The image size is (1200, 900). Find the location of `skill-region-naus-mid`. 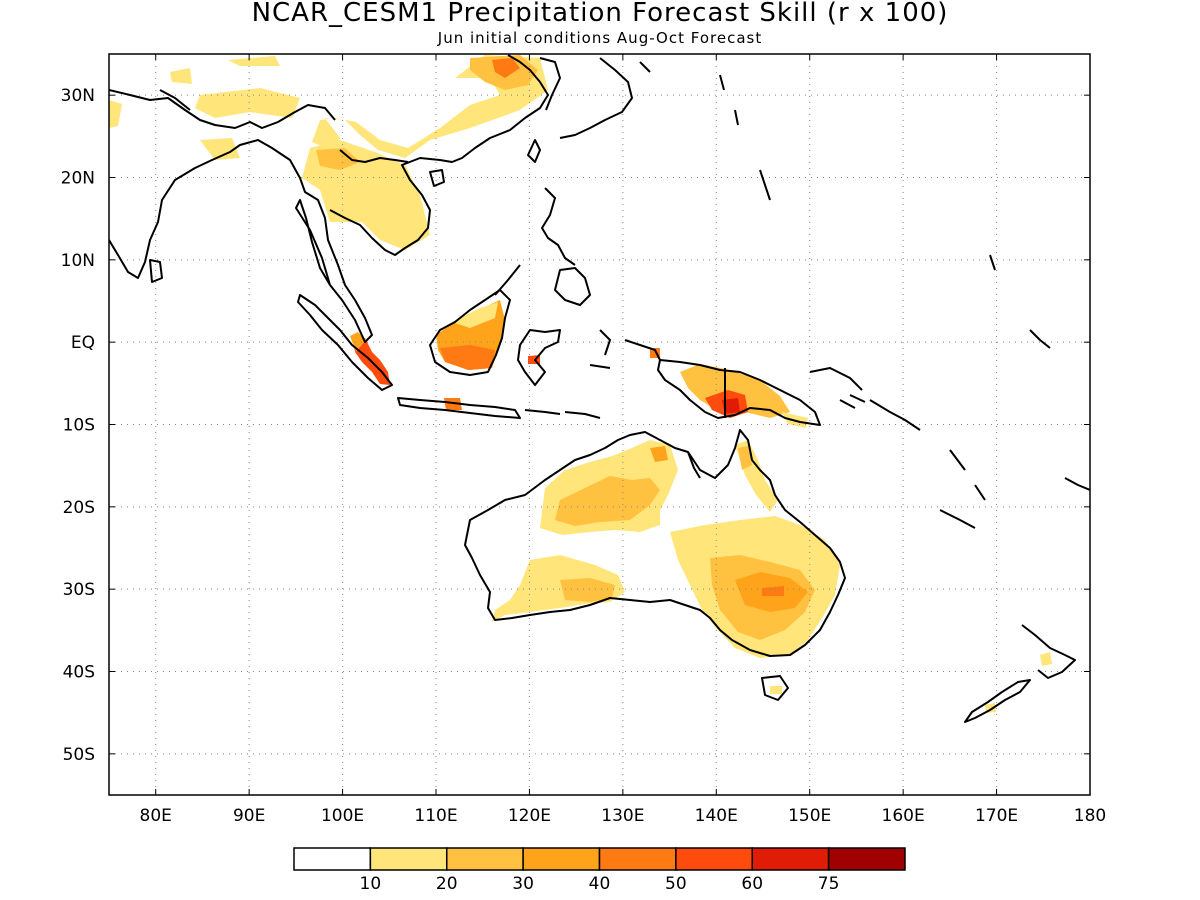

skill-region-naus-mid is located at coordinates (607, 501).